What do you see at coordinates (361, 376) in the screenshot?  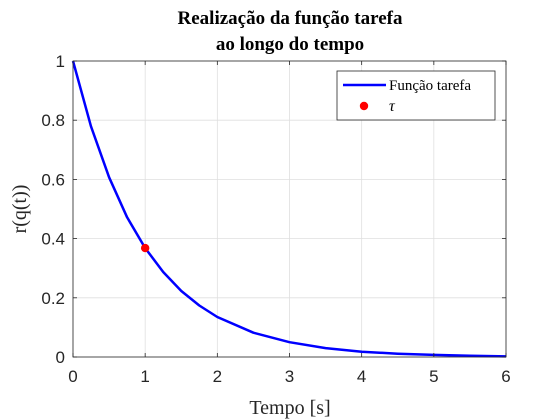 I see `x-tick-label: 4` at bounding box center [361, 376].